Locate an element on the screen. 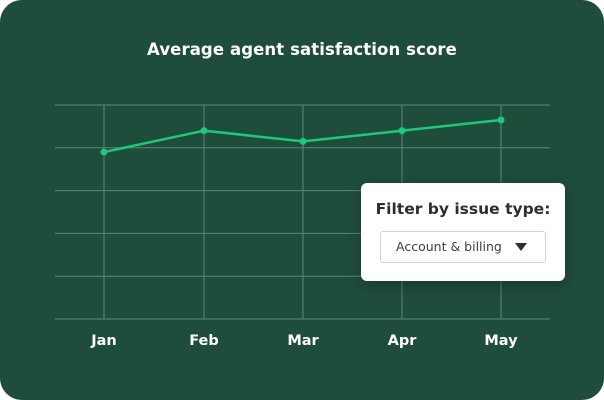 This screenshot has height=400, width=604. x-tick-label: Mar is located at coordinates (303, 341).